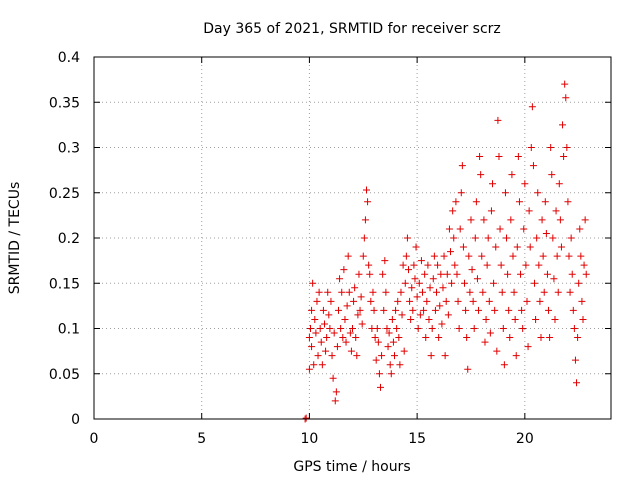 This screenshot has height=480, width=640. What do you see at coordinates (525, 439) in the screenshot?
I see `x-tick-label: 20` at bounding box center [525, 439].